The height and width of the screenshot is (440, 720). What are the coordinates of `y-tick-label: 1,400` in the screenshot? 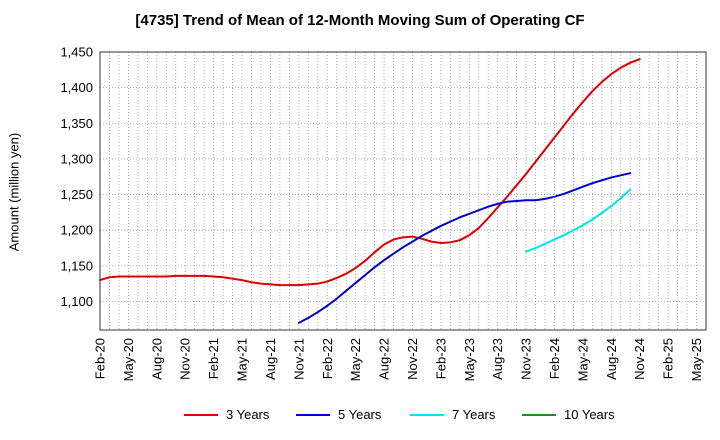 It's located at (76, 87).